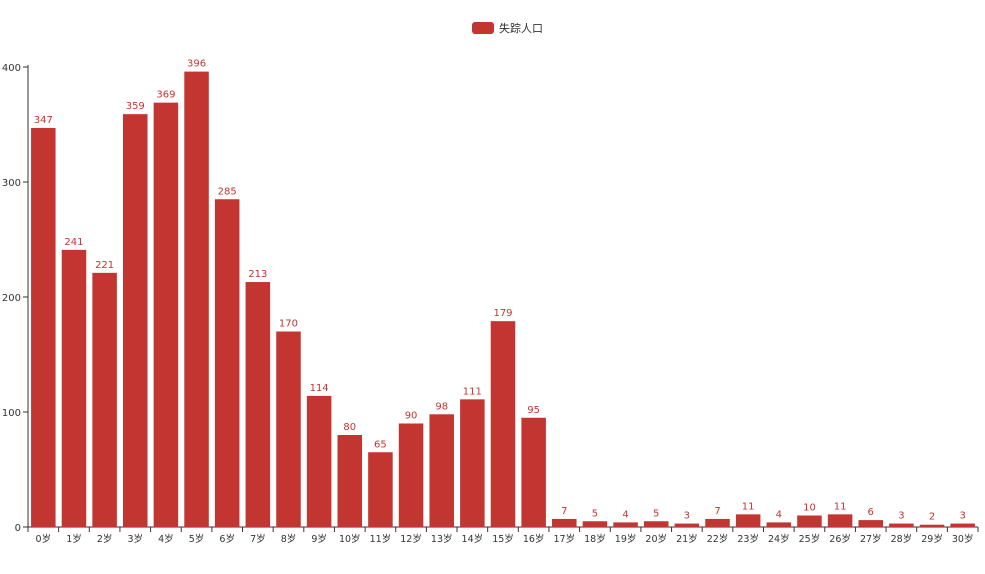 The height and width of the screenshot is (574, 985). I want to click on bar-value-label: 65, so click(380, 444).